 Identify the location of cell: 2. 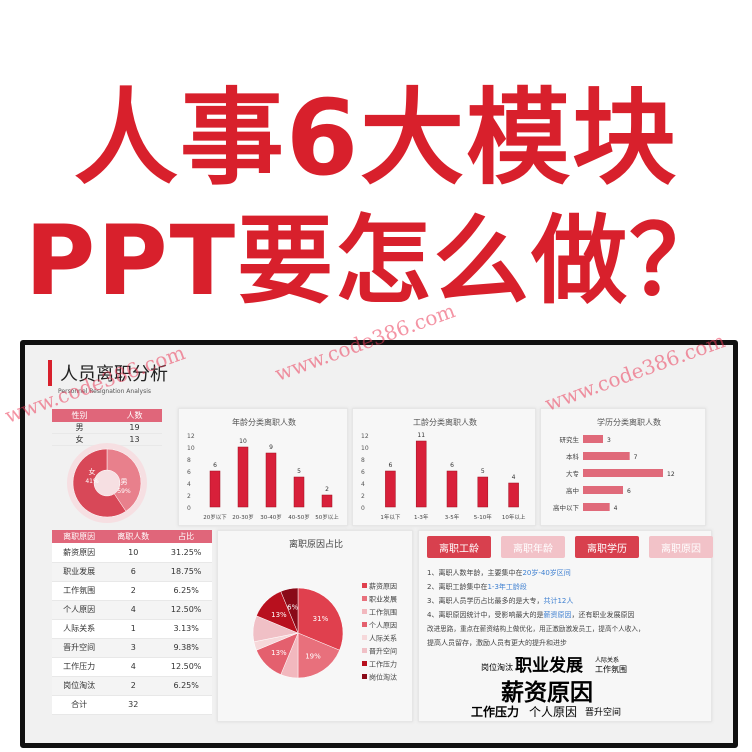
(133, 591).